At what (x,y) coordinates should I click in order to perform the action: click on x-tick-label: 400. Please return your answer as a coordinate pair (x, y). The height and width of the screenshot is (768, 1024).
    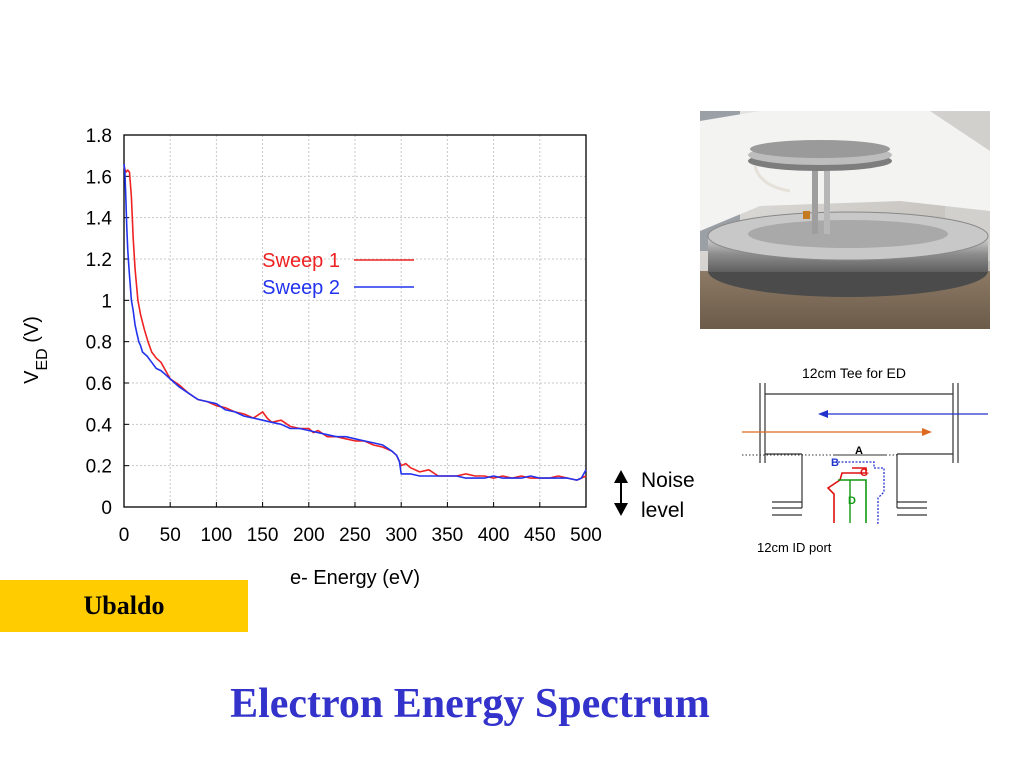
    Looking at the image, I should click on (494, 535).